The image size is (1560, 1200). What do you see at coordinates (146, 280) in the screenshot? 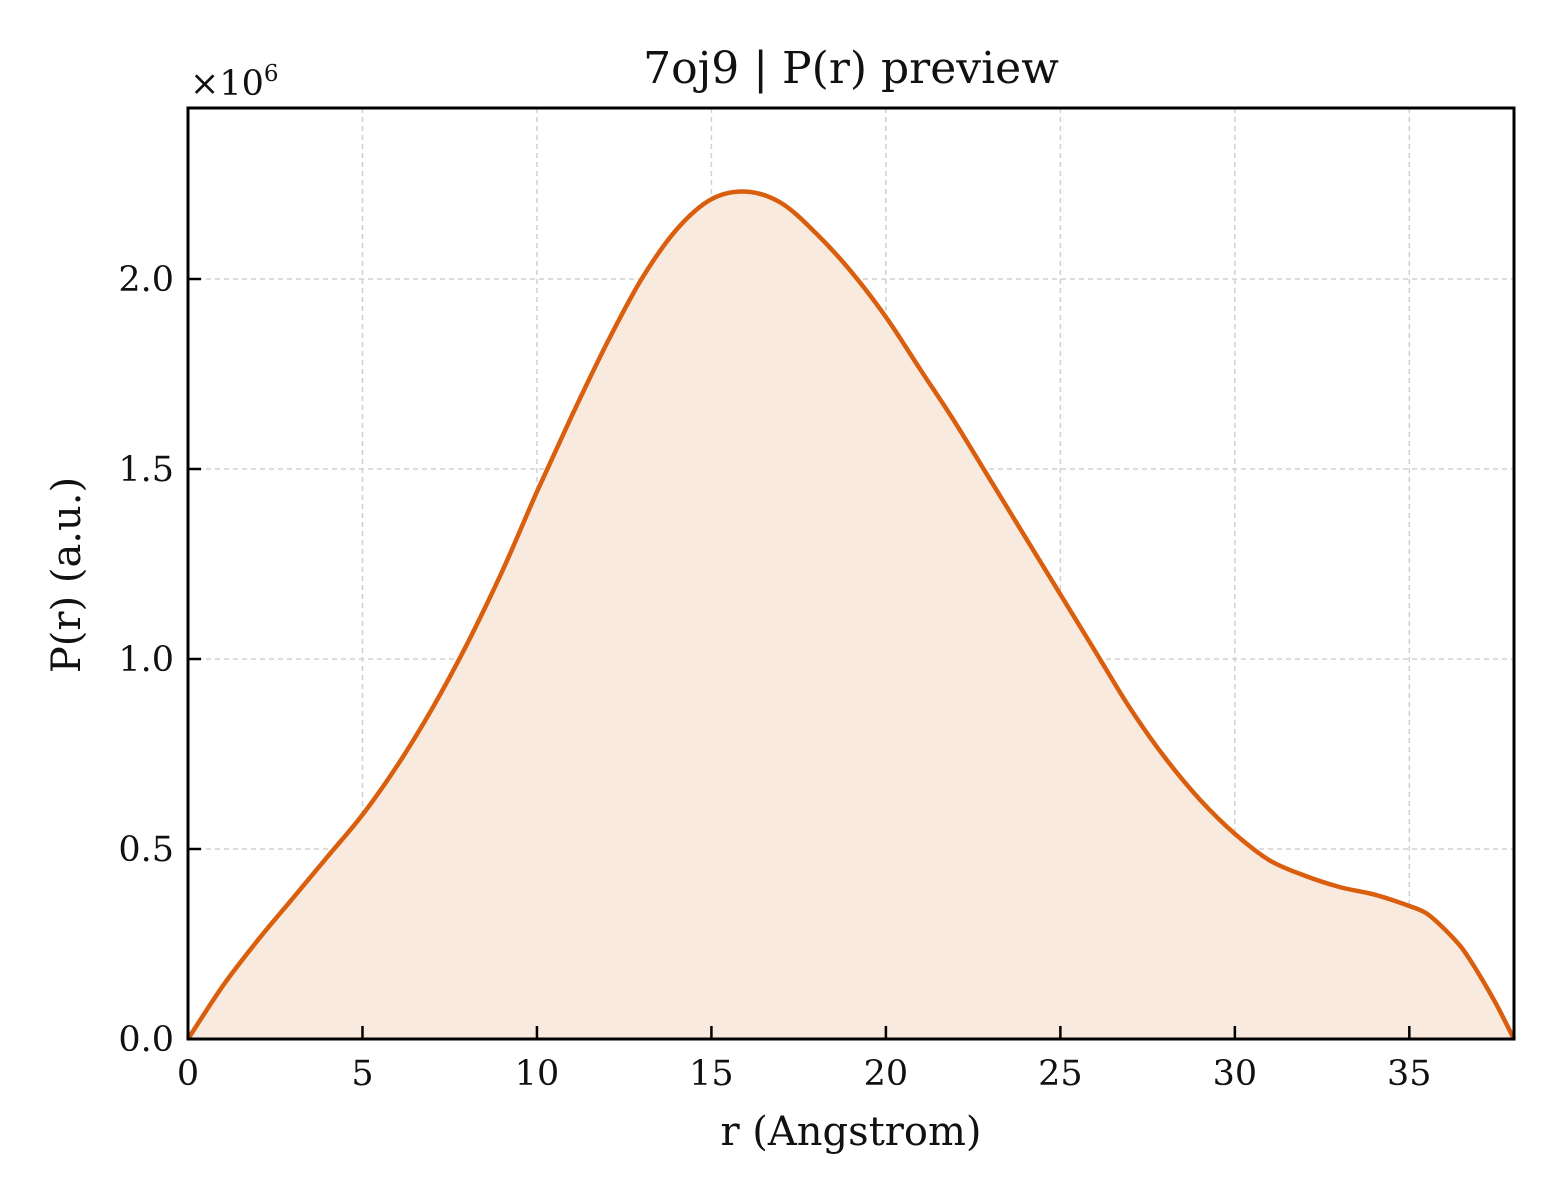
I see `y-tick-label: 2.0` at bounding box center [146, 280].